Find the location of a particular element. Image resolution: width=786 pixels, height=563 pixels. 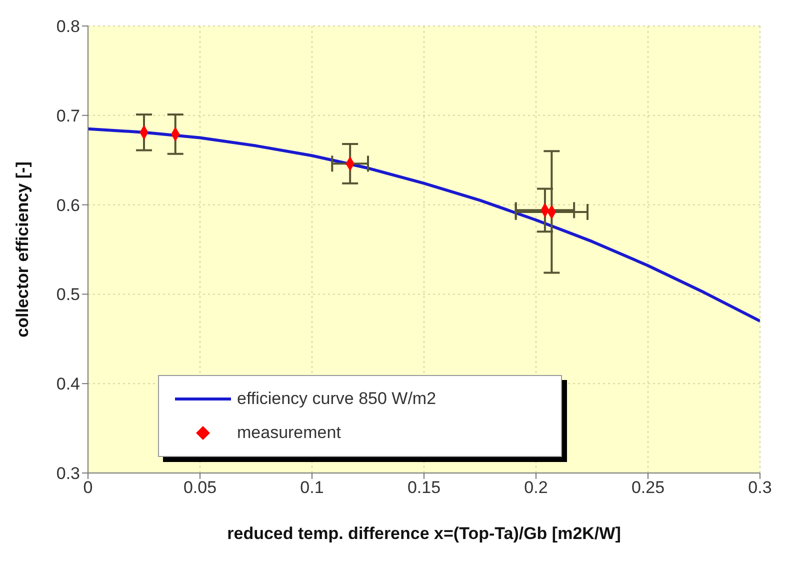

y-tick-label: 0.8 is located at coordinates (68, 26).